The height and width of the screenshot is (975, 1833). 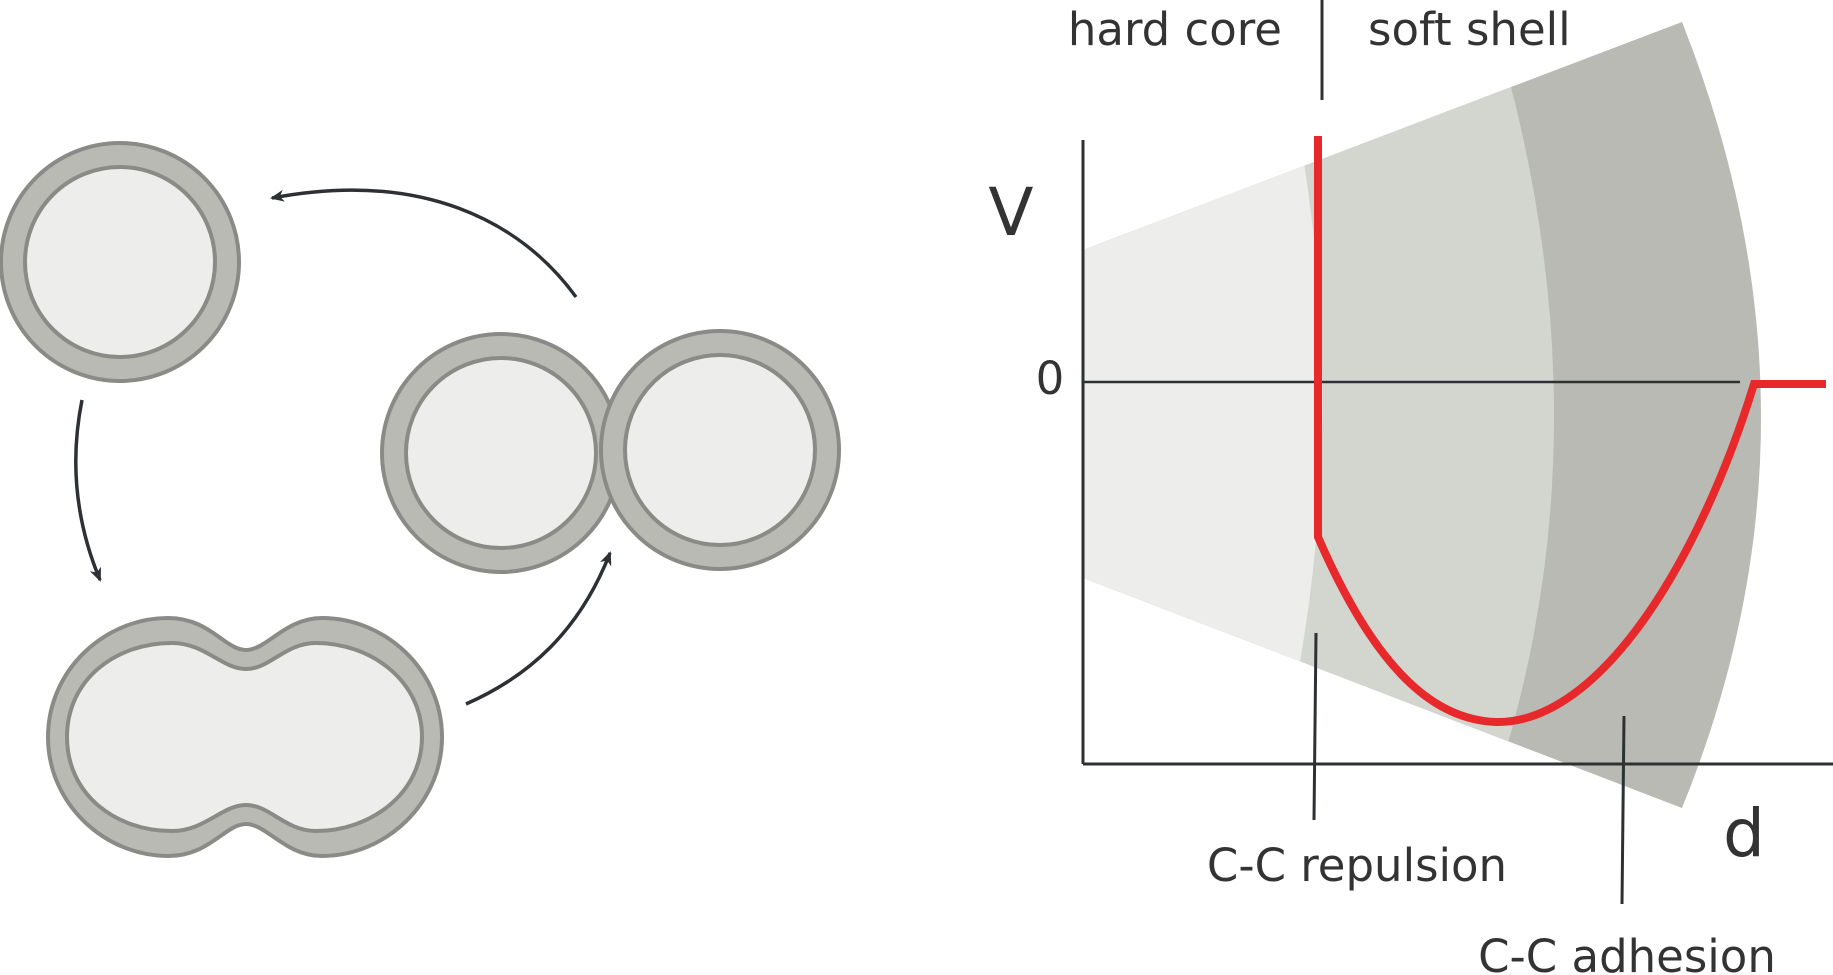 I want to click on adhesion-label: C-C adhesion, so click(x=1627, y=952).